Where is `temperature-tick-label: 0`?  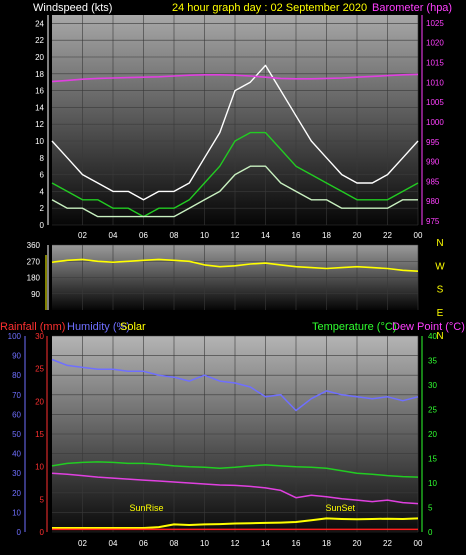 temperature-tick-label: 0 is located at coordinates (430, 532).